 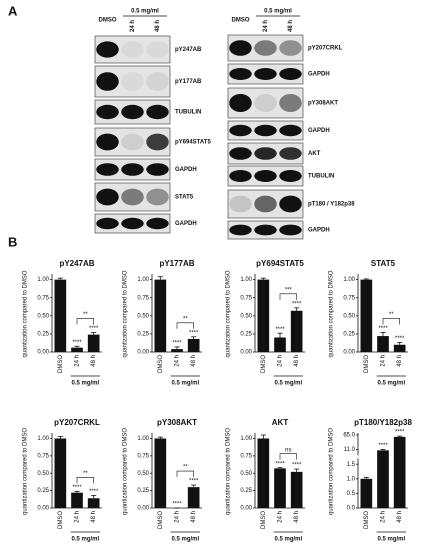 I want to click on chart-title: pY207CRKL, so click(x=77, y=422).